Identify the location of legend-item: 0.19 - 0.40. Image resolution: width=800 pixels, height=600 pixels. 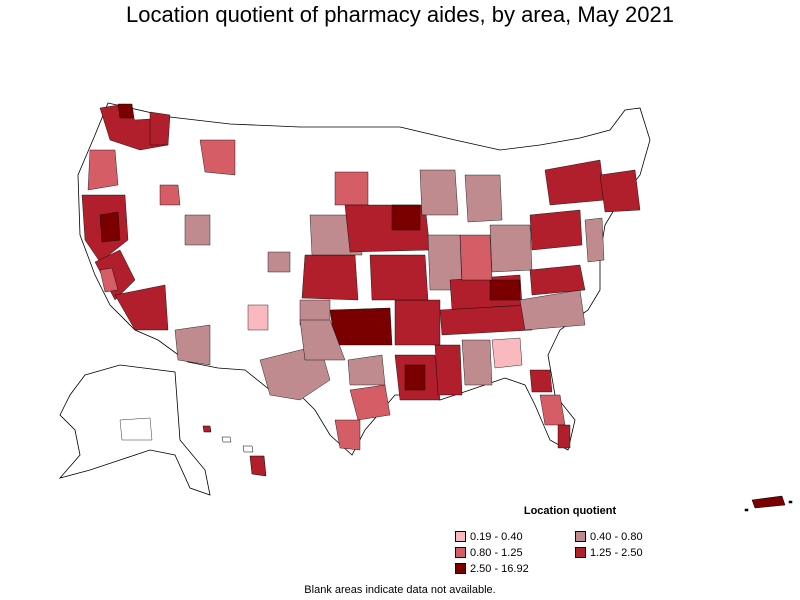
(515, 536).